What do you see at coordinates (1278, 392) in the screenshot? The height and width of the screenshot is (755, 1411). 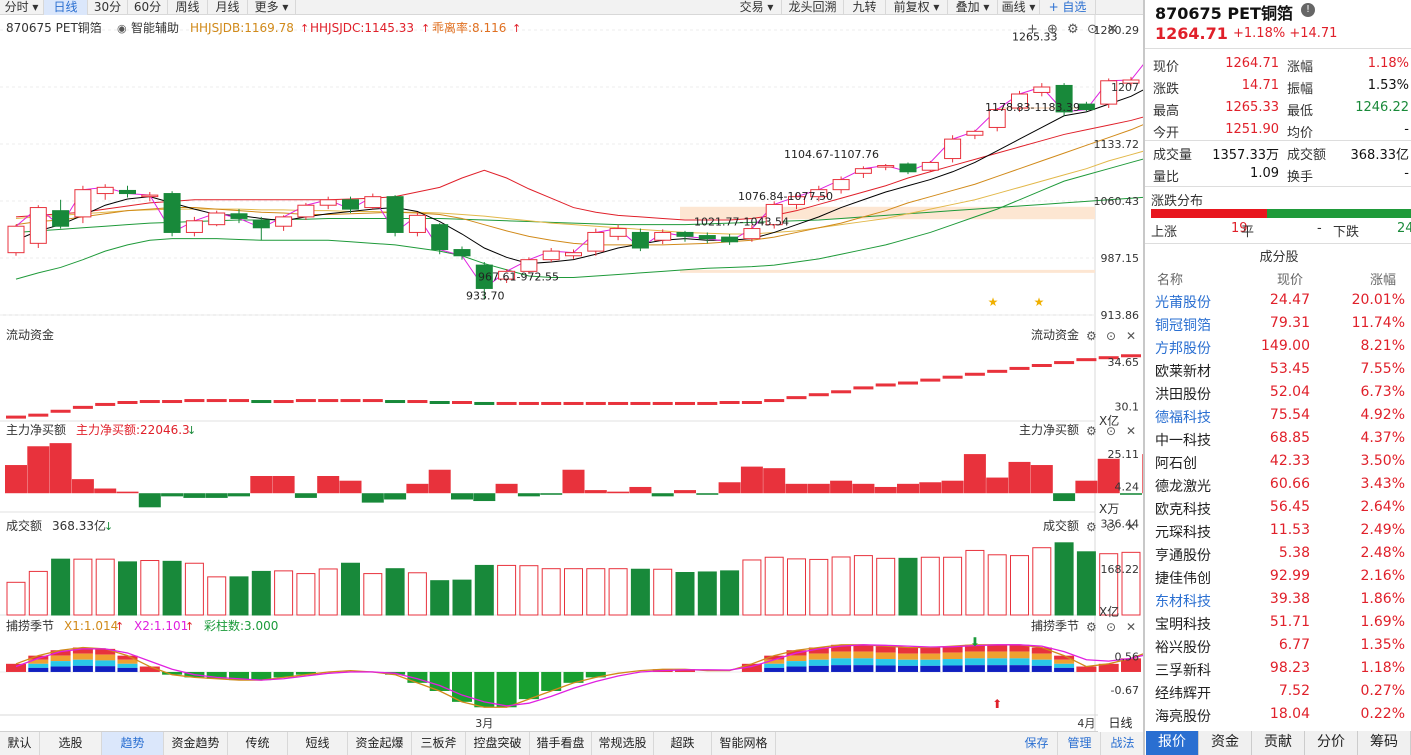 I see `constituent-row: 洪田股份 52.04 6.73%` at bounding box center [1278, 392].